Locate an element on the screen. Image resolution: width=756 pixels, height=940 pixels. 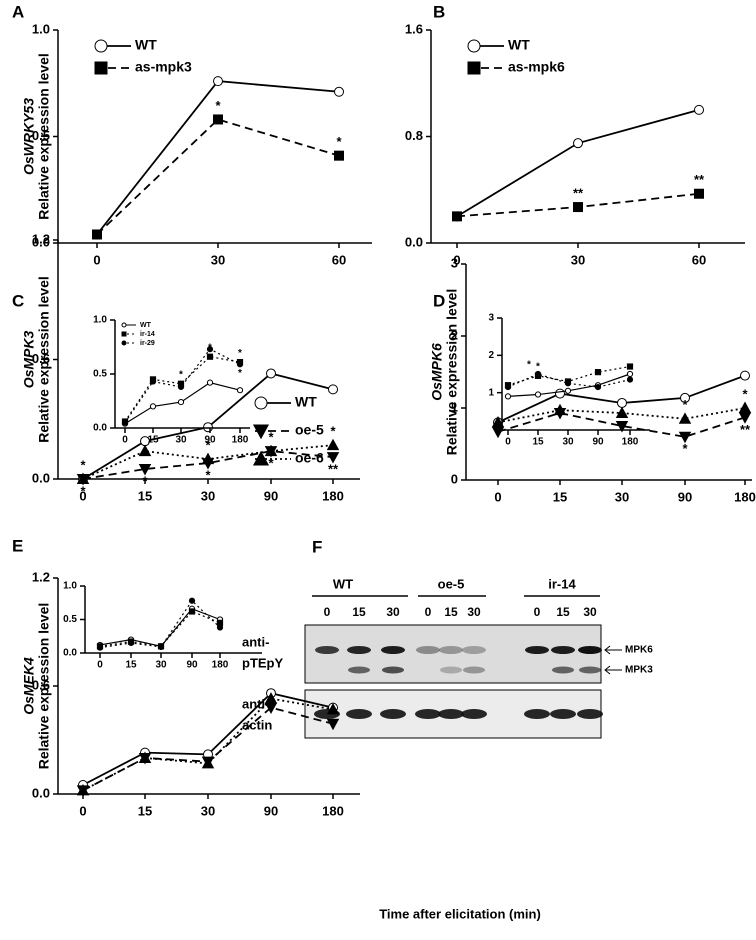
y-tick-label: 2 is located at coordinates (454, 334).